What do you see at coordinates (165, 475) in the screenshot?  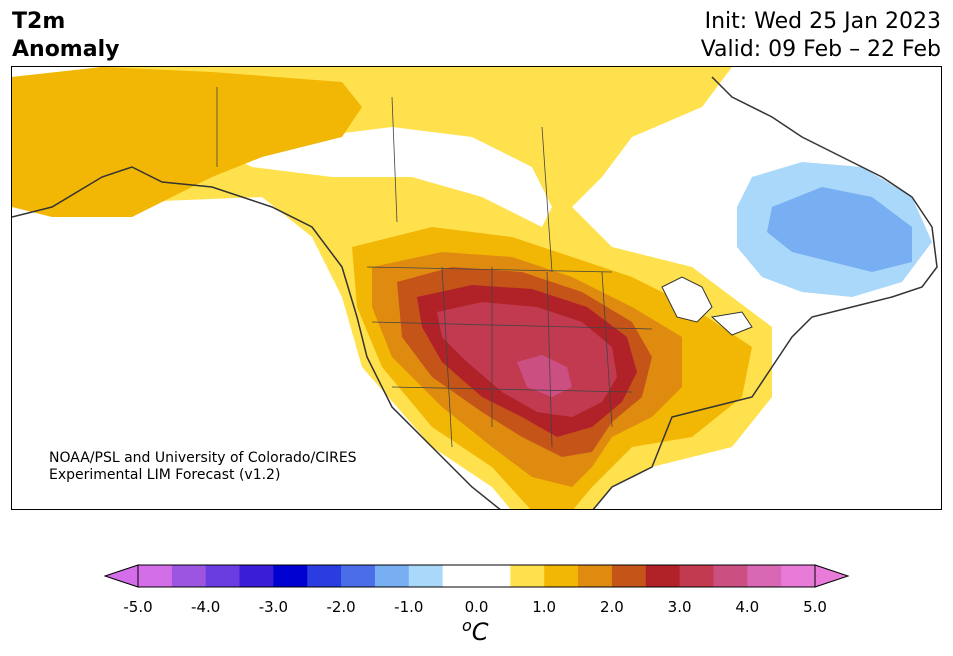 I see `credit-line-2: Experimental LIM Forecast (v1.2)` at bounding box center [165, 475].